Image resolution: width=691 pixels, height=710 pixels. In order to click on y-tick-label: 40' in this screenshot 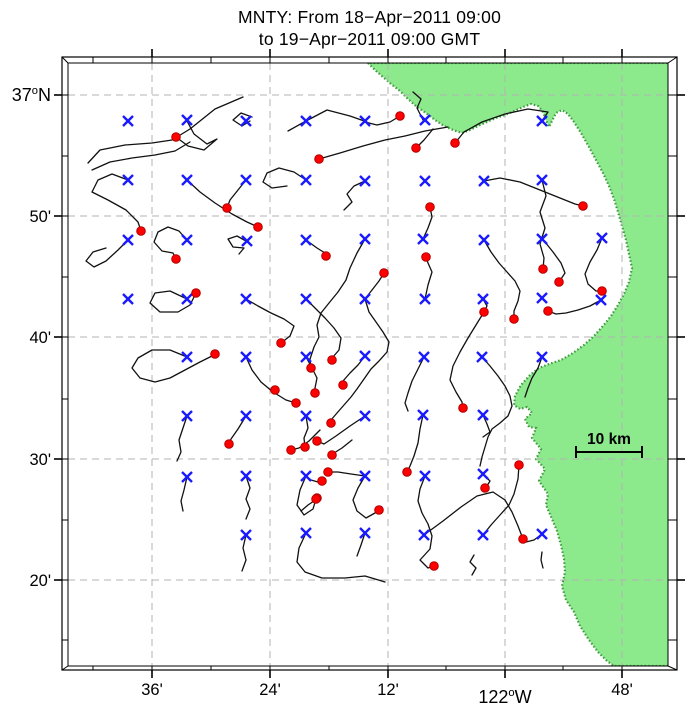, I will do `click(40, 338)`.